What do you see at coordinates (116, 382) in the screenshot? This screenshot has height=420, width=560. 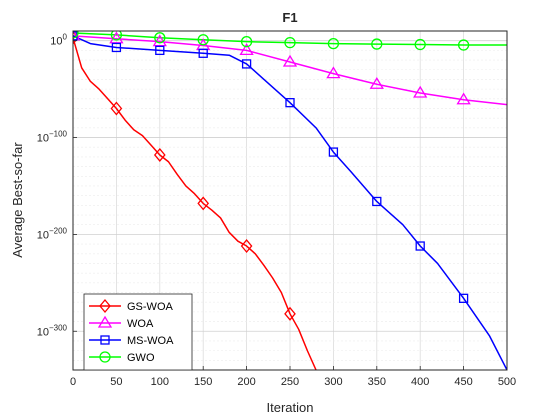 I see `x-tick-label: 50` at bounding box center [116, 382].